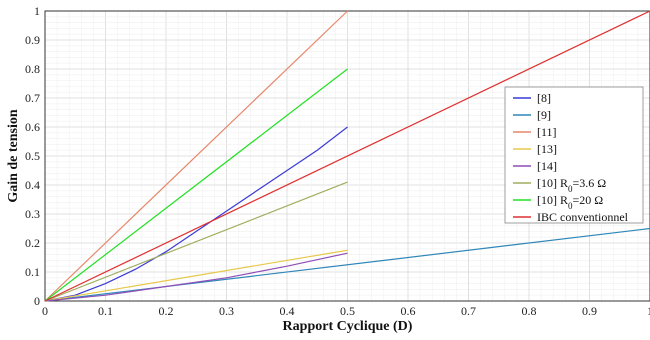 This screenshot has width=650, height=340. I want to click on x-axis-label: Rapport Cyclique (D), so click(348, 326).